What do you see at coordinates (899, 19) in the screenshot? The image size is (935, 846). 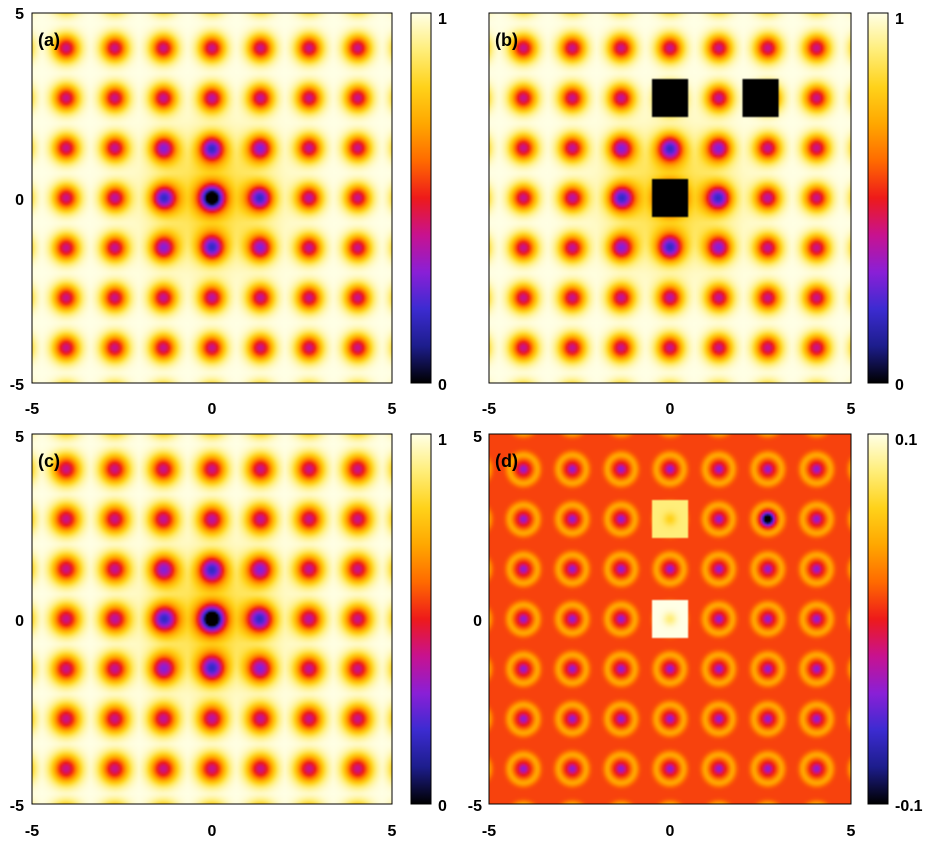 I see `panel-b-cbar-max: 1` at bounding box center [899, 19].